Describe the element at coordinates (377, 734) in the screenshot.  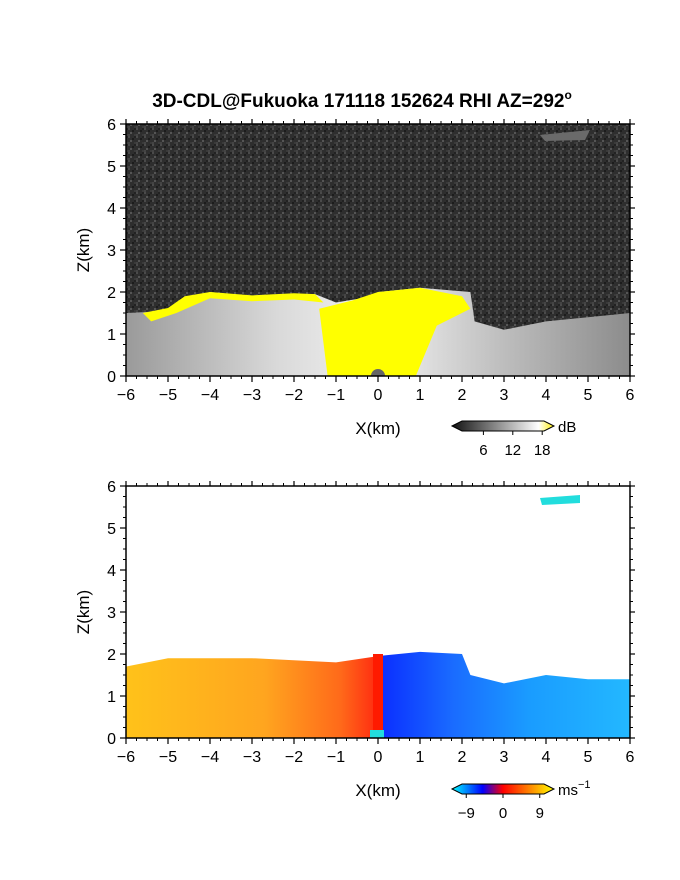
I see `velocity-site-marker` at that location.